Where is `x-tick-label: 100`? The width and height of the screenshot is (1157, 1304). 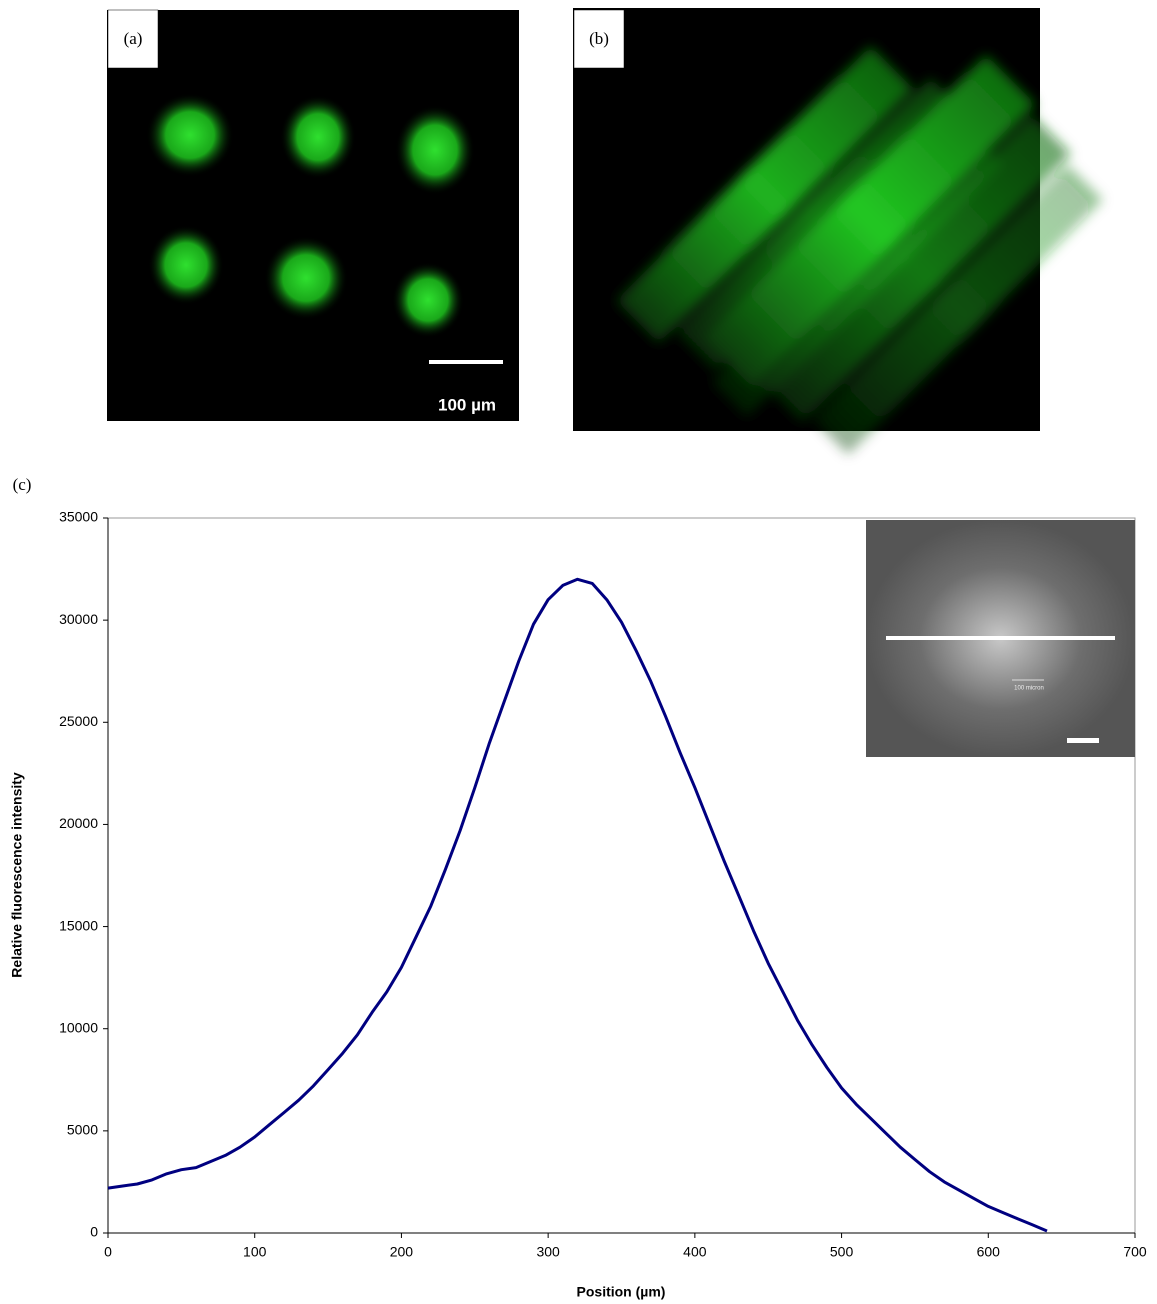
x-tick-label: 100 is located at coordinates (255, 1252).